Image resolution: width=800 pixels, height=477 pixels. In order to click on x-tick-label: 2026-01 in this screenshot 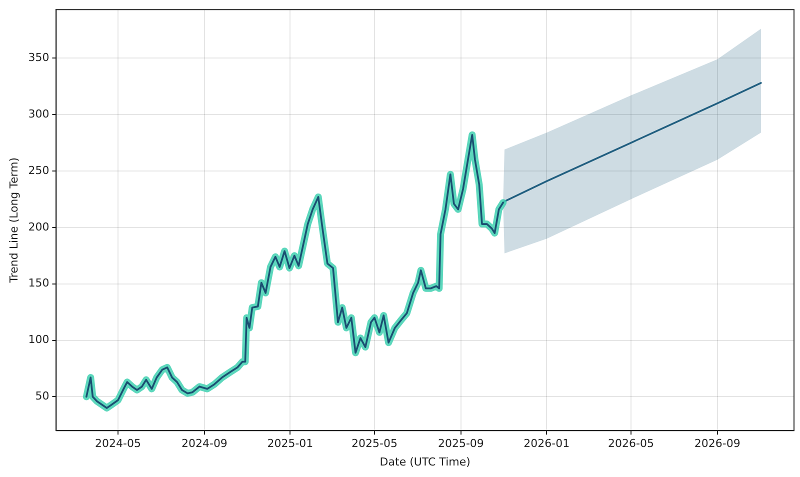, I will do `click(547, 443)`.